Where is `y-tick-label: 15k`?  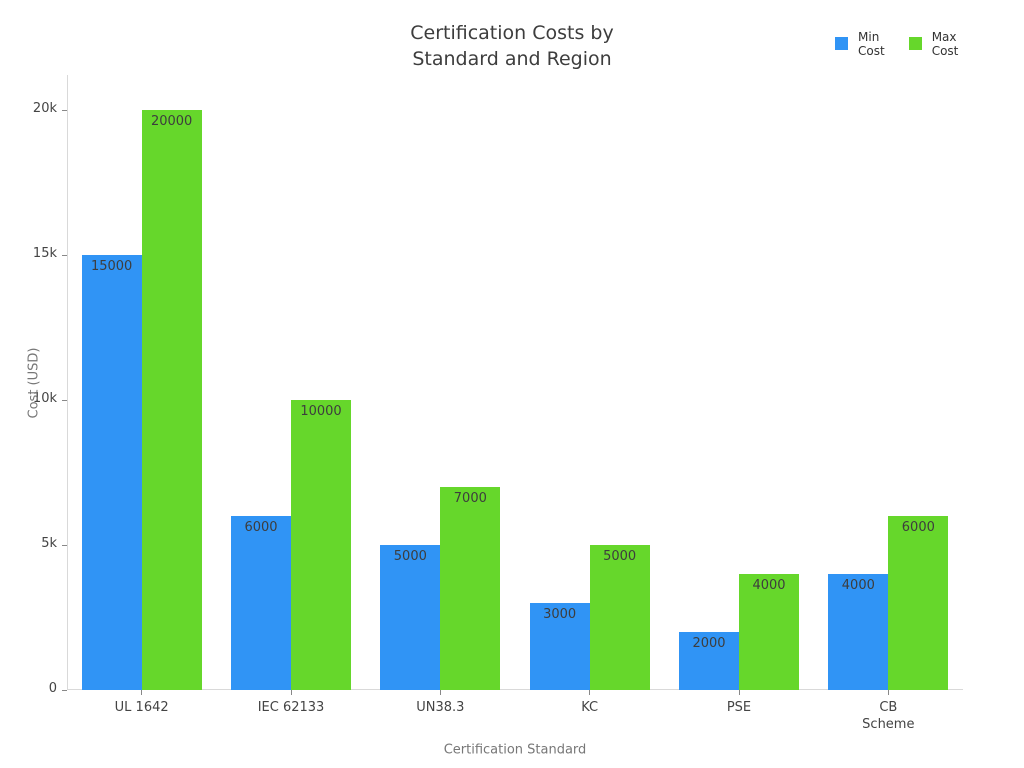 y-tick-label: 15k is located at coordinates (44, 253).